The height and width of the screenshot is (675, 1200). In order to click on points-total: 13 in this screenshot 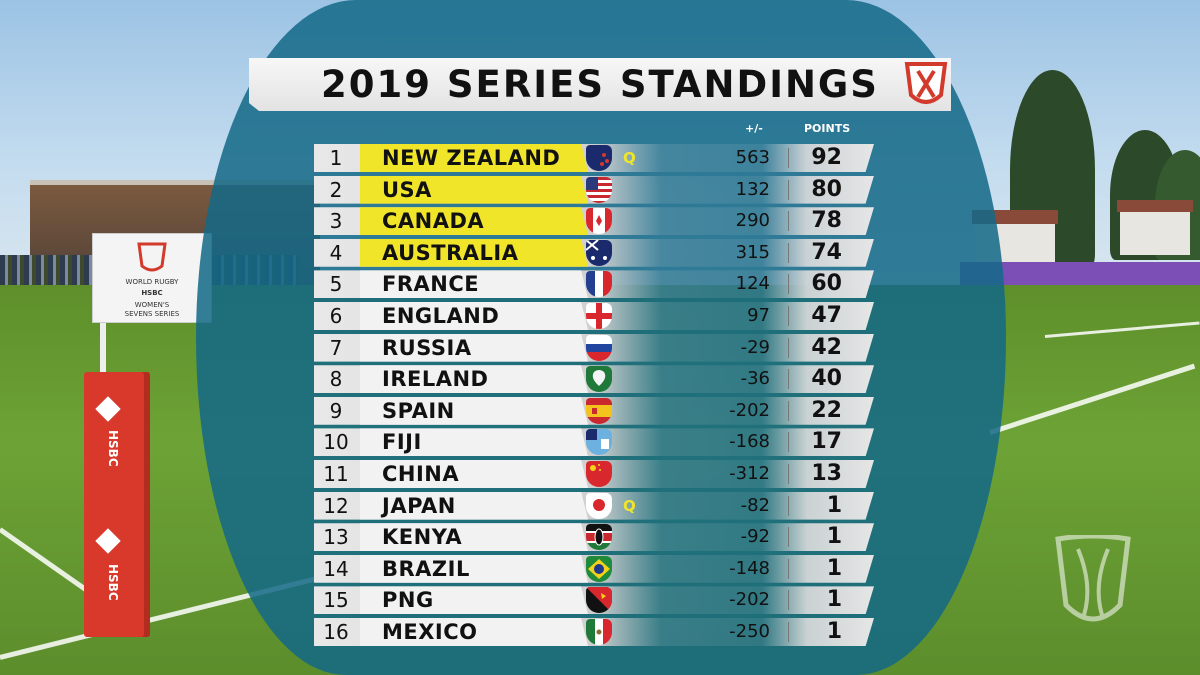, I will do `click(826, 473)`.